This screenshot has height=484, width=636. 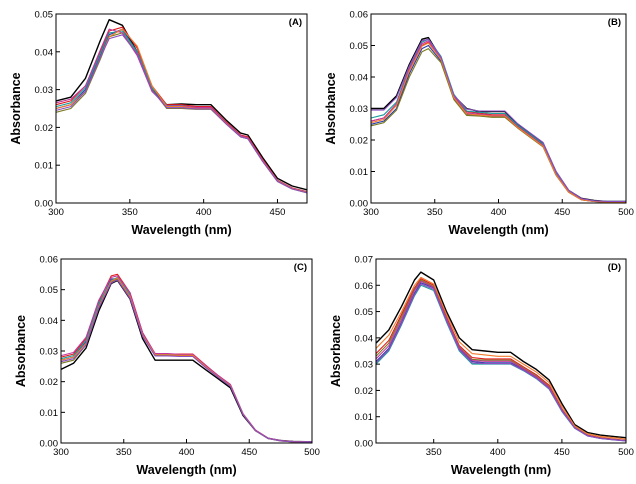 I want to click on panel-label: (C), so click(x=300, y=267).